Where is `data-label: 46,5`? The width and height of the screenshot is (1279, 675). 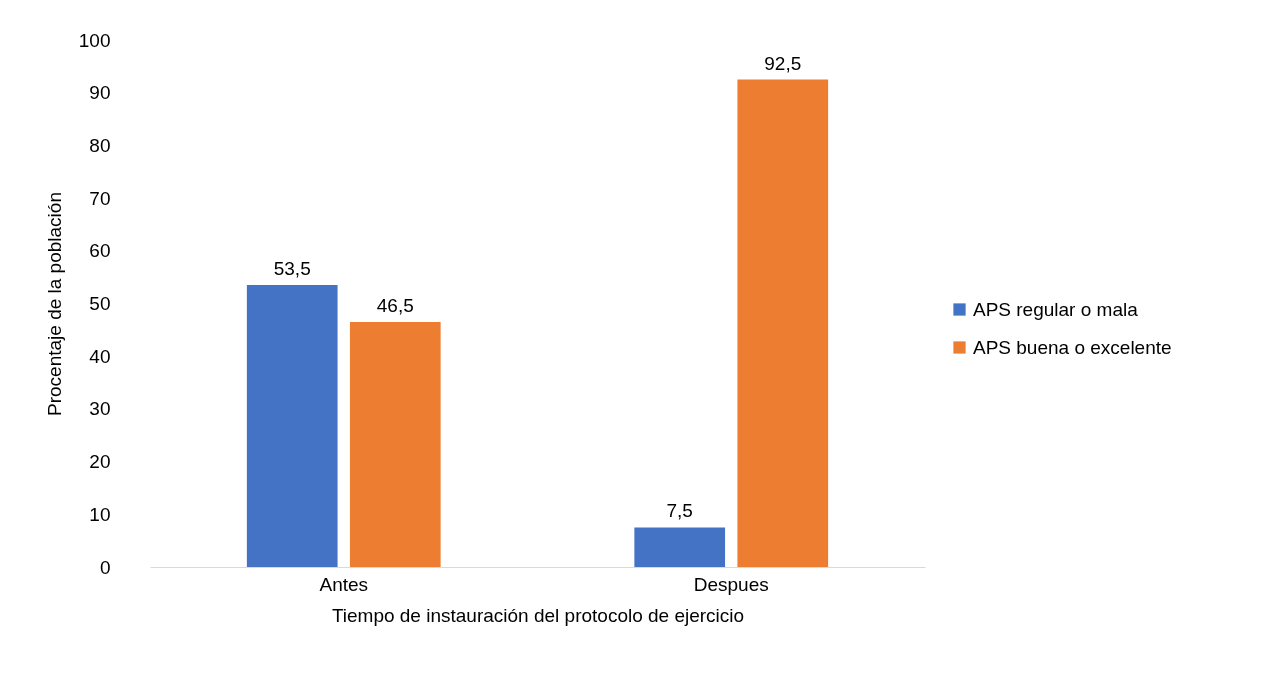 data-label: 46,5 is located at coordinates (395, 305).